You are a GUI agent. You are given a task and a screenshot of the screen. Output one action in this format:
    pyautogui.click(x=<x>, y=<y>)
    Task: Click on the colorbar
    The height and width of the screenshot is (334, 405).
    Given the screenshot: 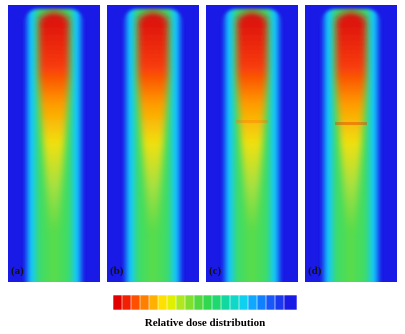 What is the action you would take?
    pyautogui.click(x=205, y=302)
    